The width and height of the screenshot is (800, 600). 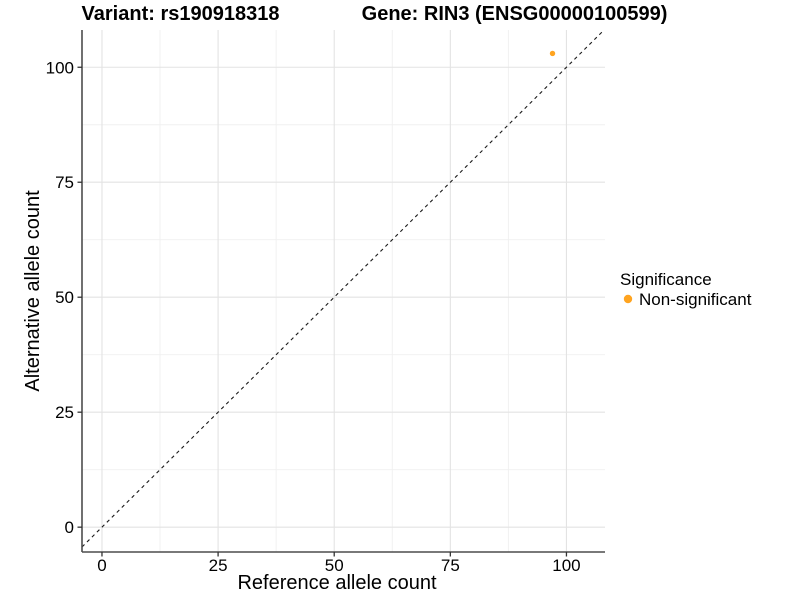 What do you see at coordinates (334, 565) in the screenshot?
I see `x-tick-label: 50` at bounding box center [334, 565].